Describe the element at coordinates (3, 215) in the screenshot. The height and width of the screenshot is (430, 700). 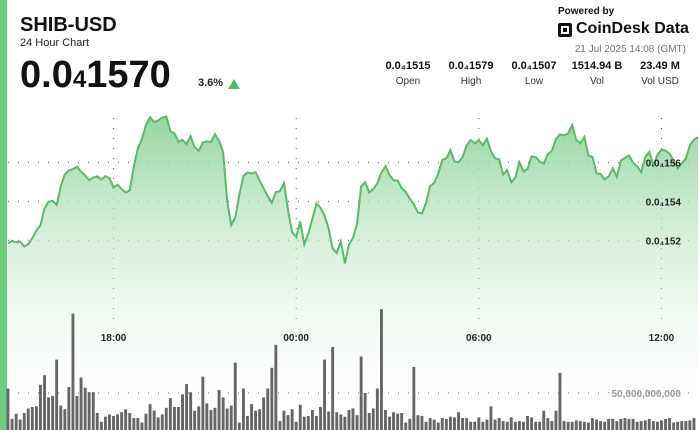
I see `accent-bar` at that location.